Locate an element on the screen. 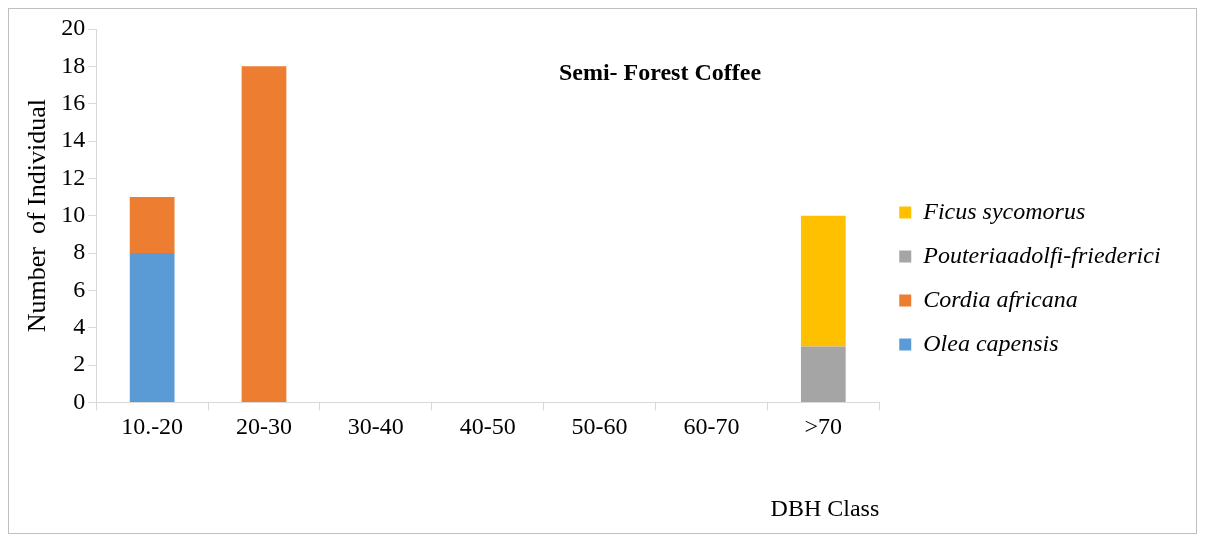 Image resolution: width=1205 pixels, height=542 pixels. legend-label: Cordia africana is located at coordinates (1000, 298).